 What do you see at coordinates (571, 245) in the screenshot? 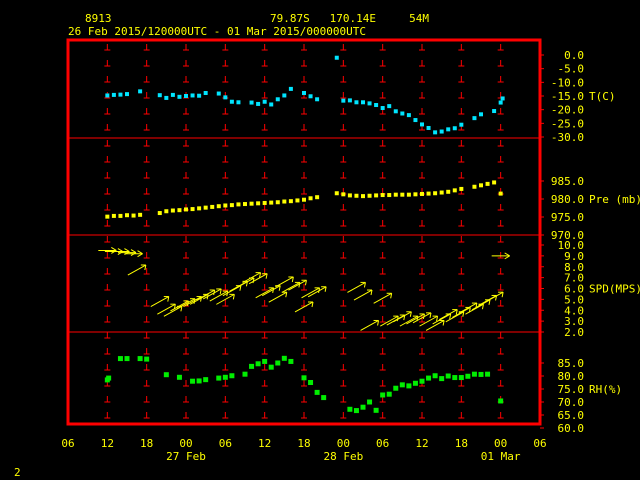
I see `y-tick-label: 10.0` at bounding box center [571, 245].